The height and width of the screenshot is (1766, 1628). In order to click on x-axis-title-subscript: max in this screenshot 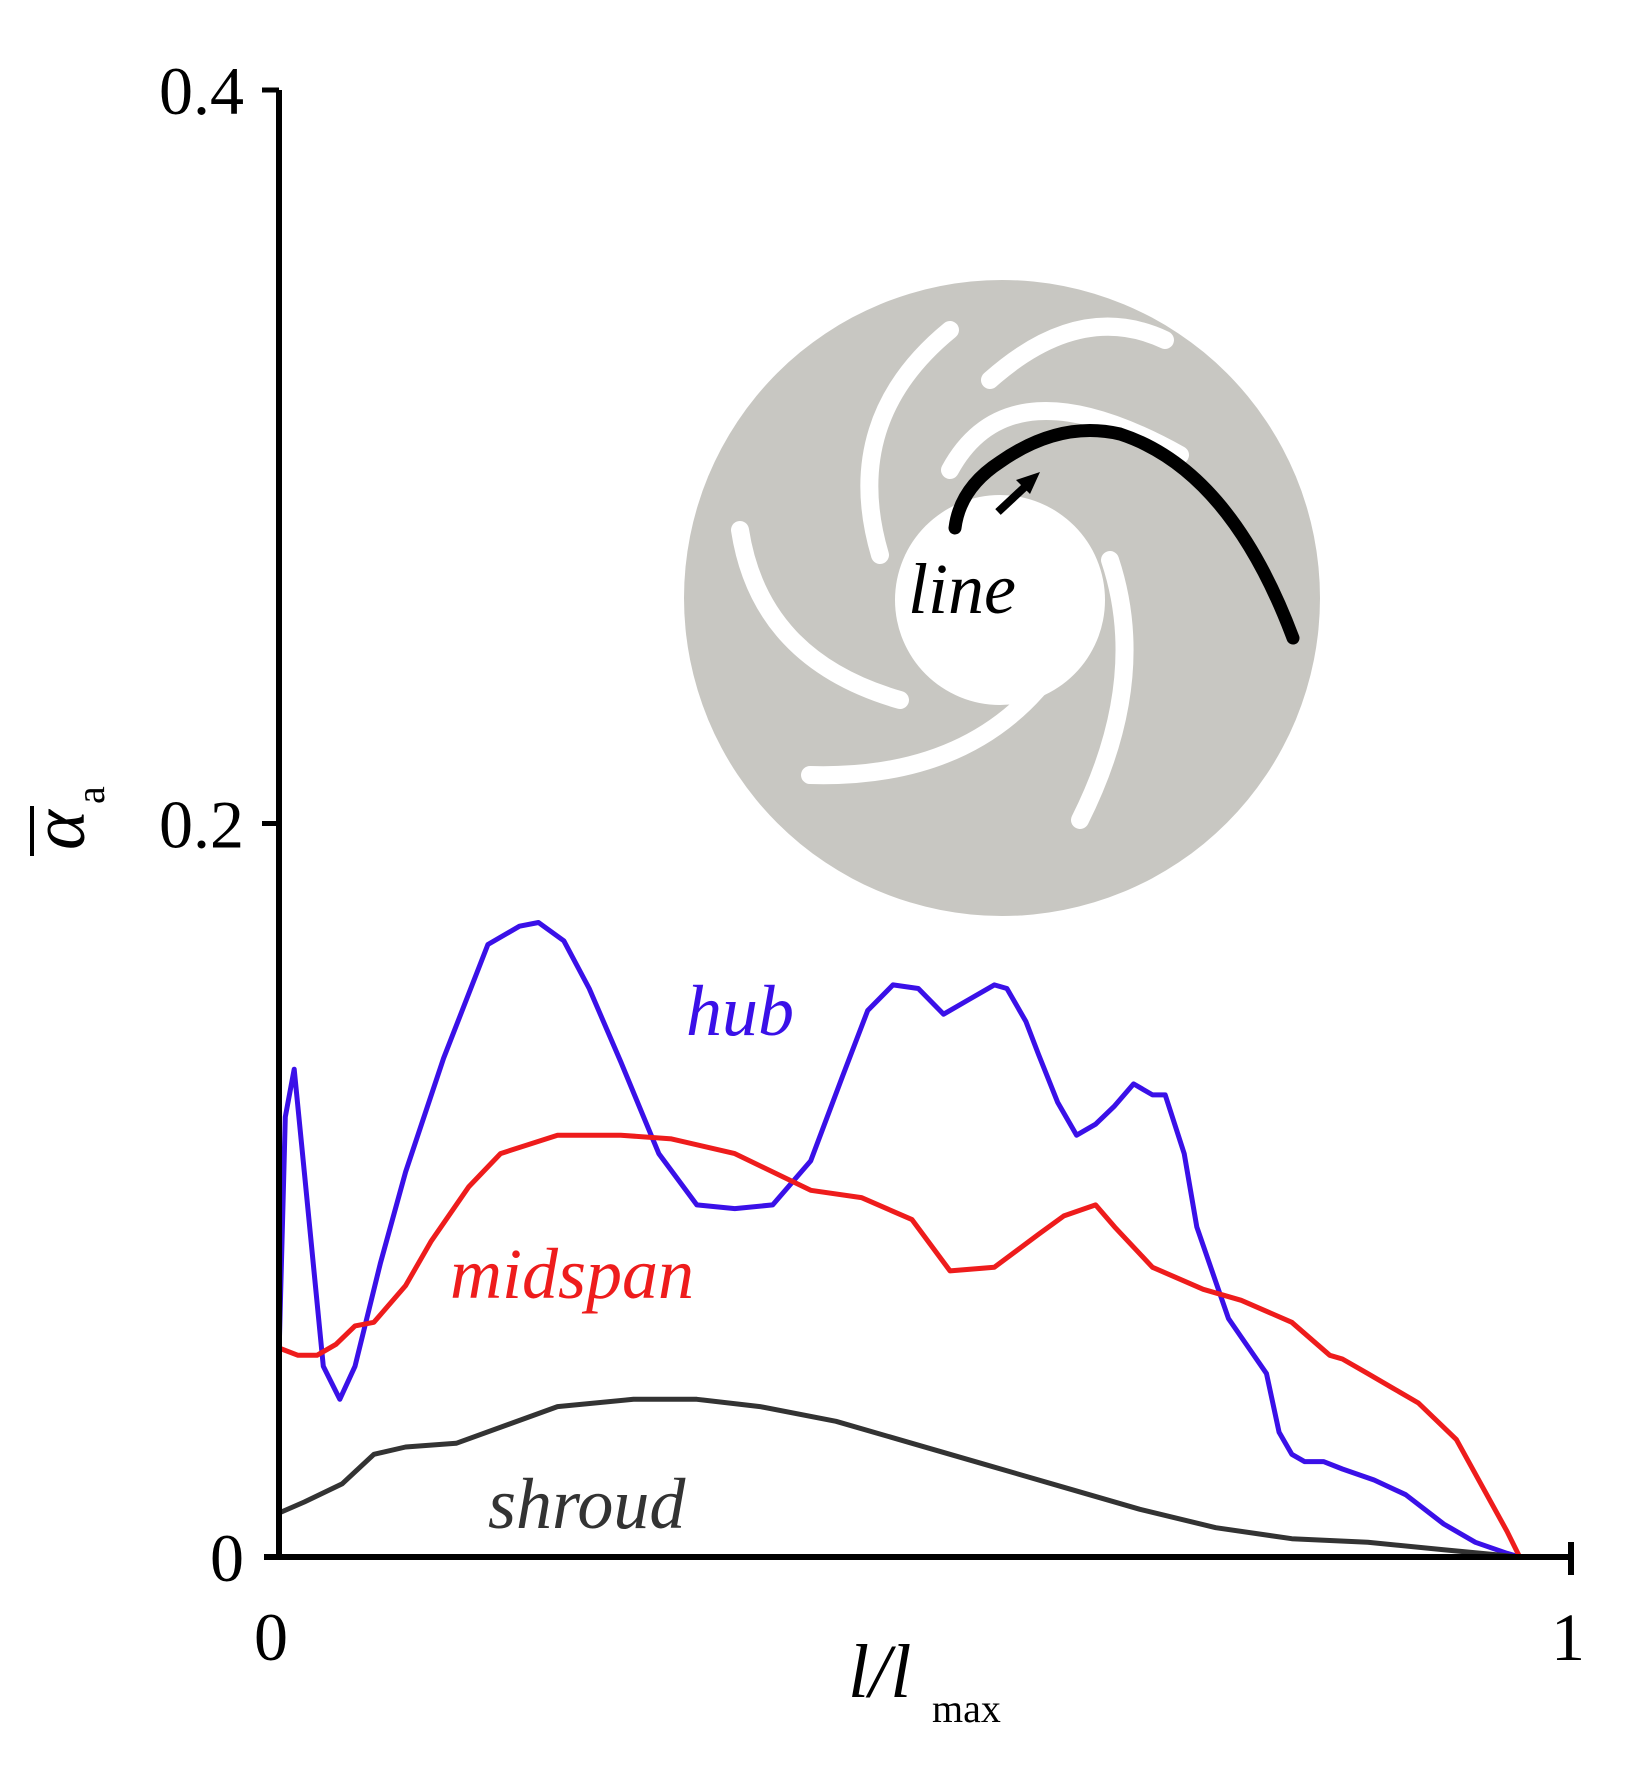, I will do `click(966, 1708)`.